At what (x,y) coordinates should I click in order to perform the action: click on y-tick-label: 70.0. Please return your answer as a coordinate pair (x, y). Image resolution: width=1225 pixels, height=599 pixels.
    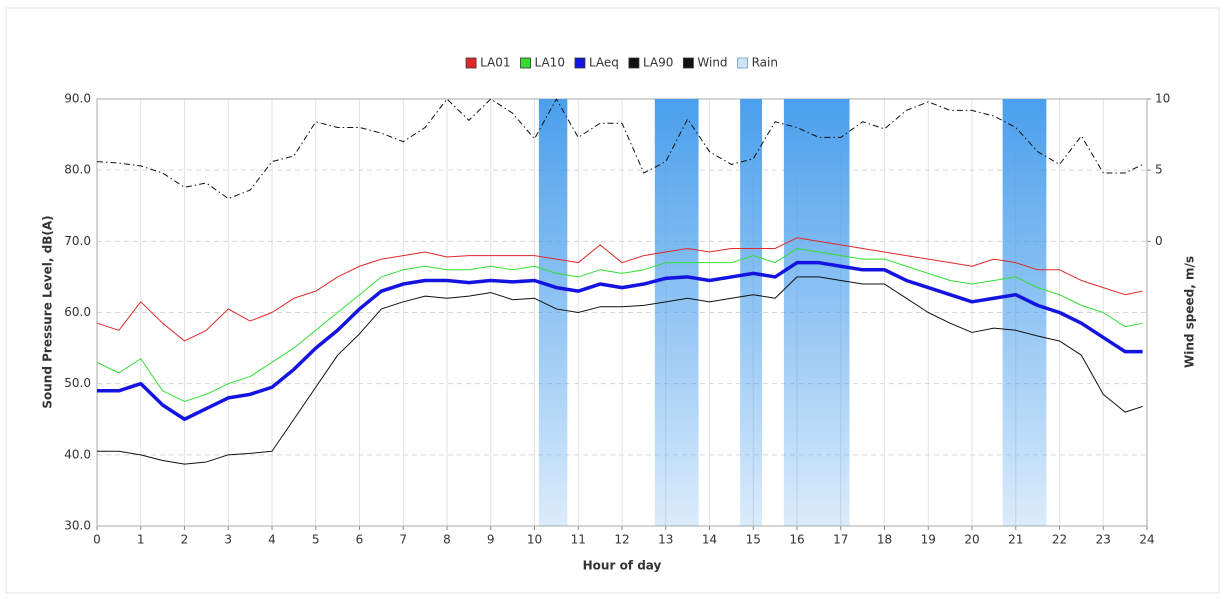
    Looking at the image, I should click on (77, 241).